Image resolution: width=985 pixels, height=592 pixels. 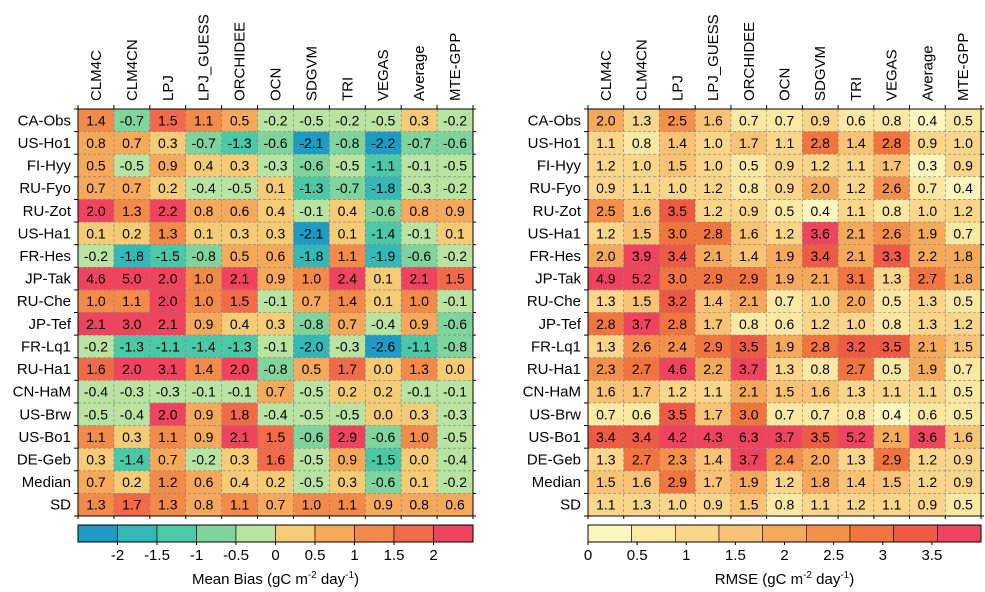 What do you see at coordinates (455, 120) in the screenshot?
I see `cell-value-label: -0.2` at bounding box center [455, 120].